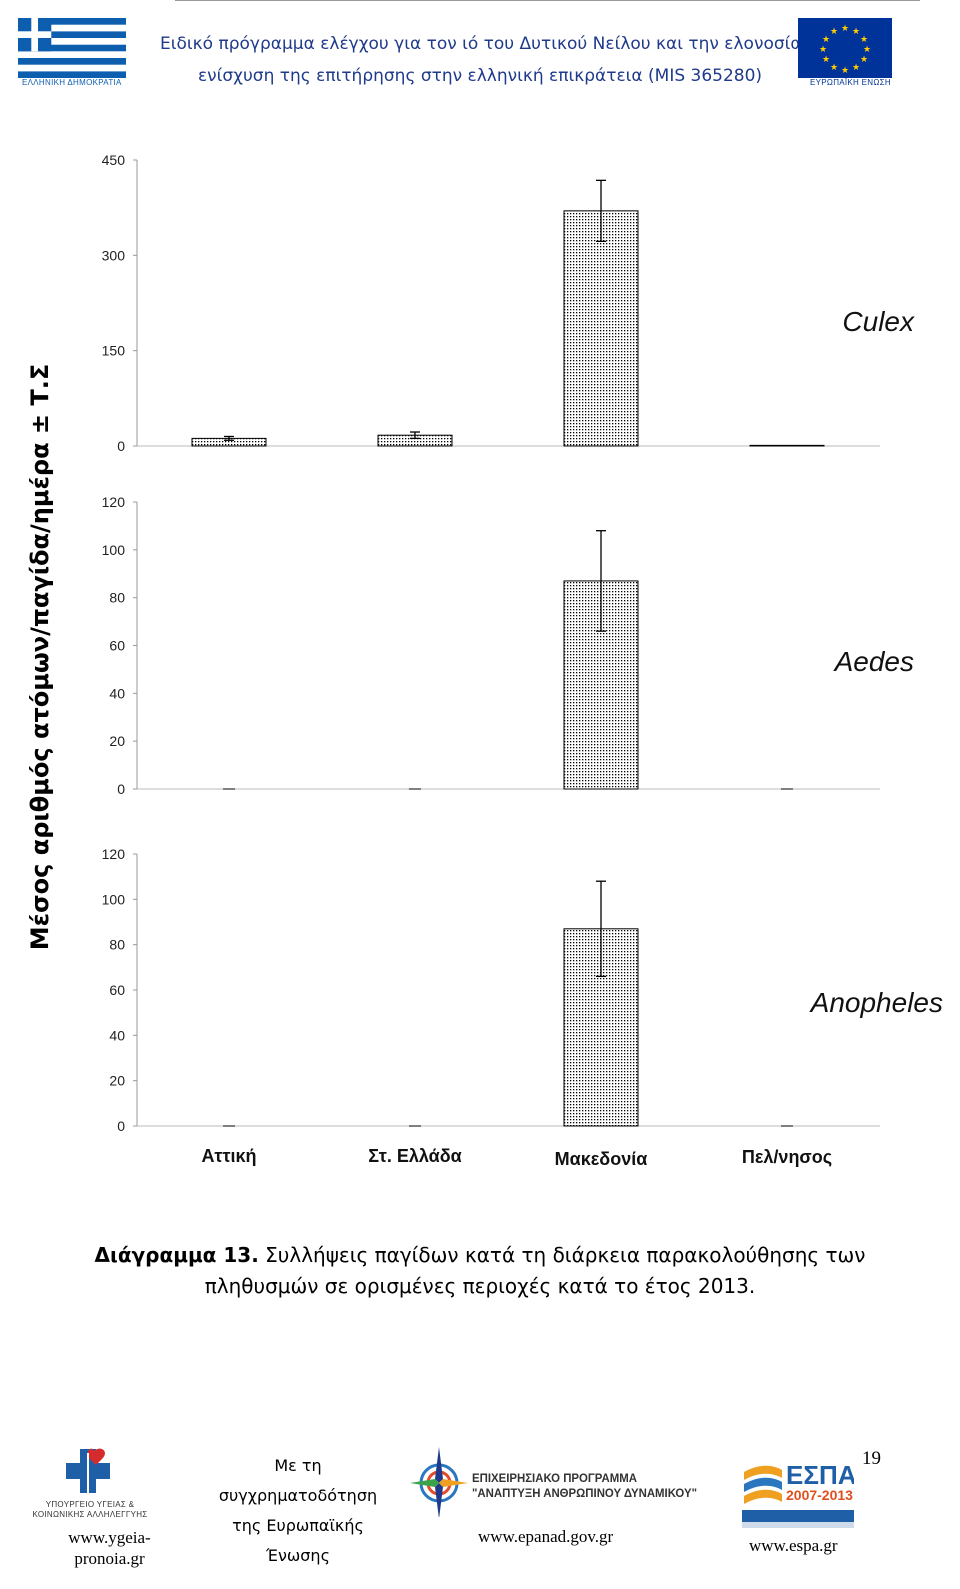  I want to click on panel-2-y-tick-label: 60, so click(117, 646).